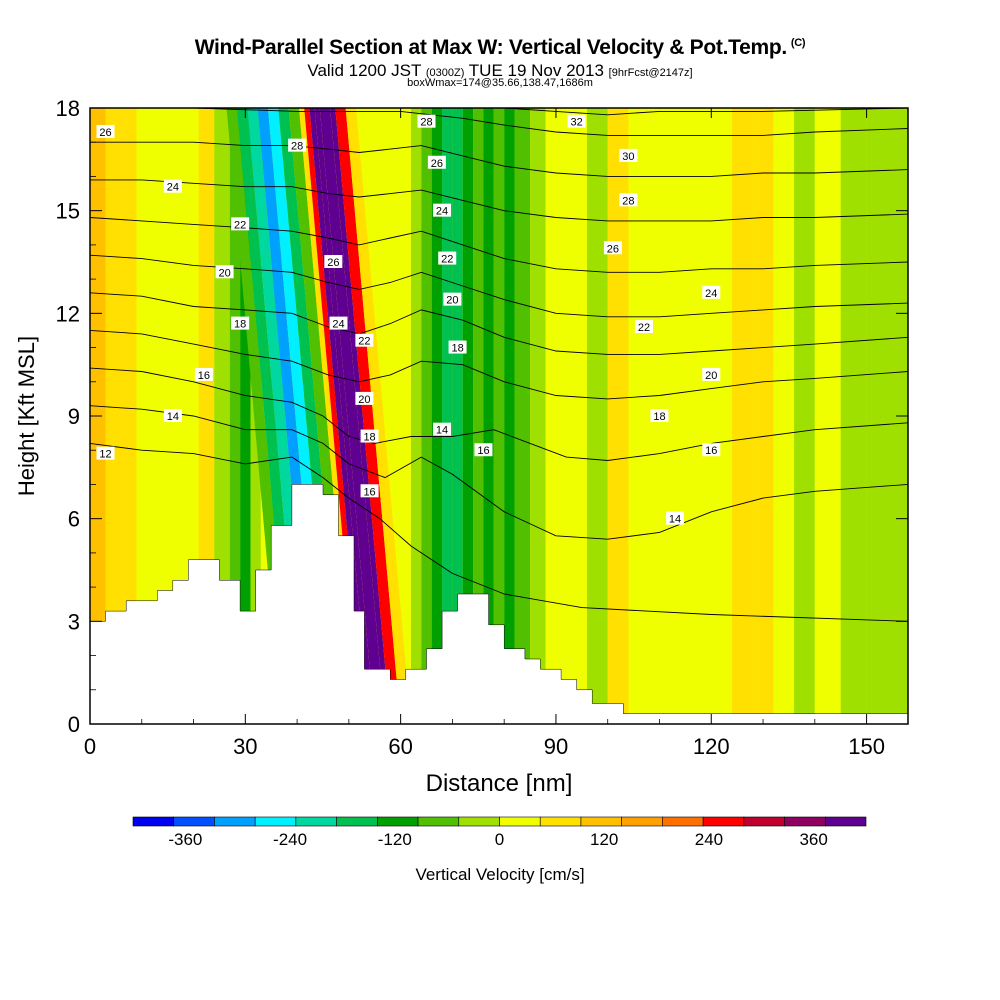 The image size is (1000, 1000). I want to click on contour-label-text: 30, so click(628, 157).